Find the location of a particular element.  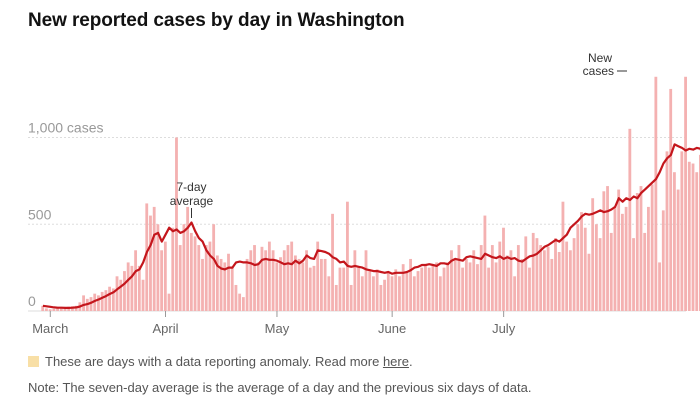

legend-text-end: . is located at coordinates (410, 361).